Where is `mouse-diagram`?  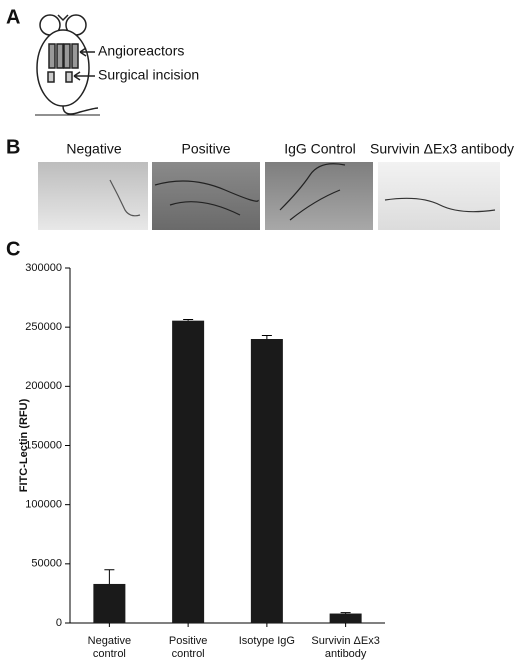
mouse-diagram is located at coordinates (67, 65).